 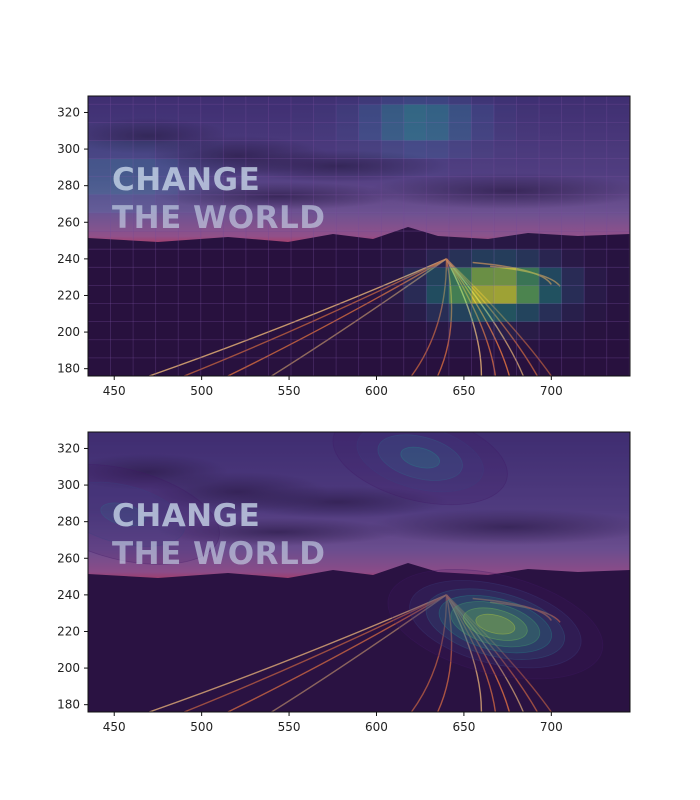 I want to click on x-tick-label: 550, so click(x=289, y=727).